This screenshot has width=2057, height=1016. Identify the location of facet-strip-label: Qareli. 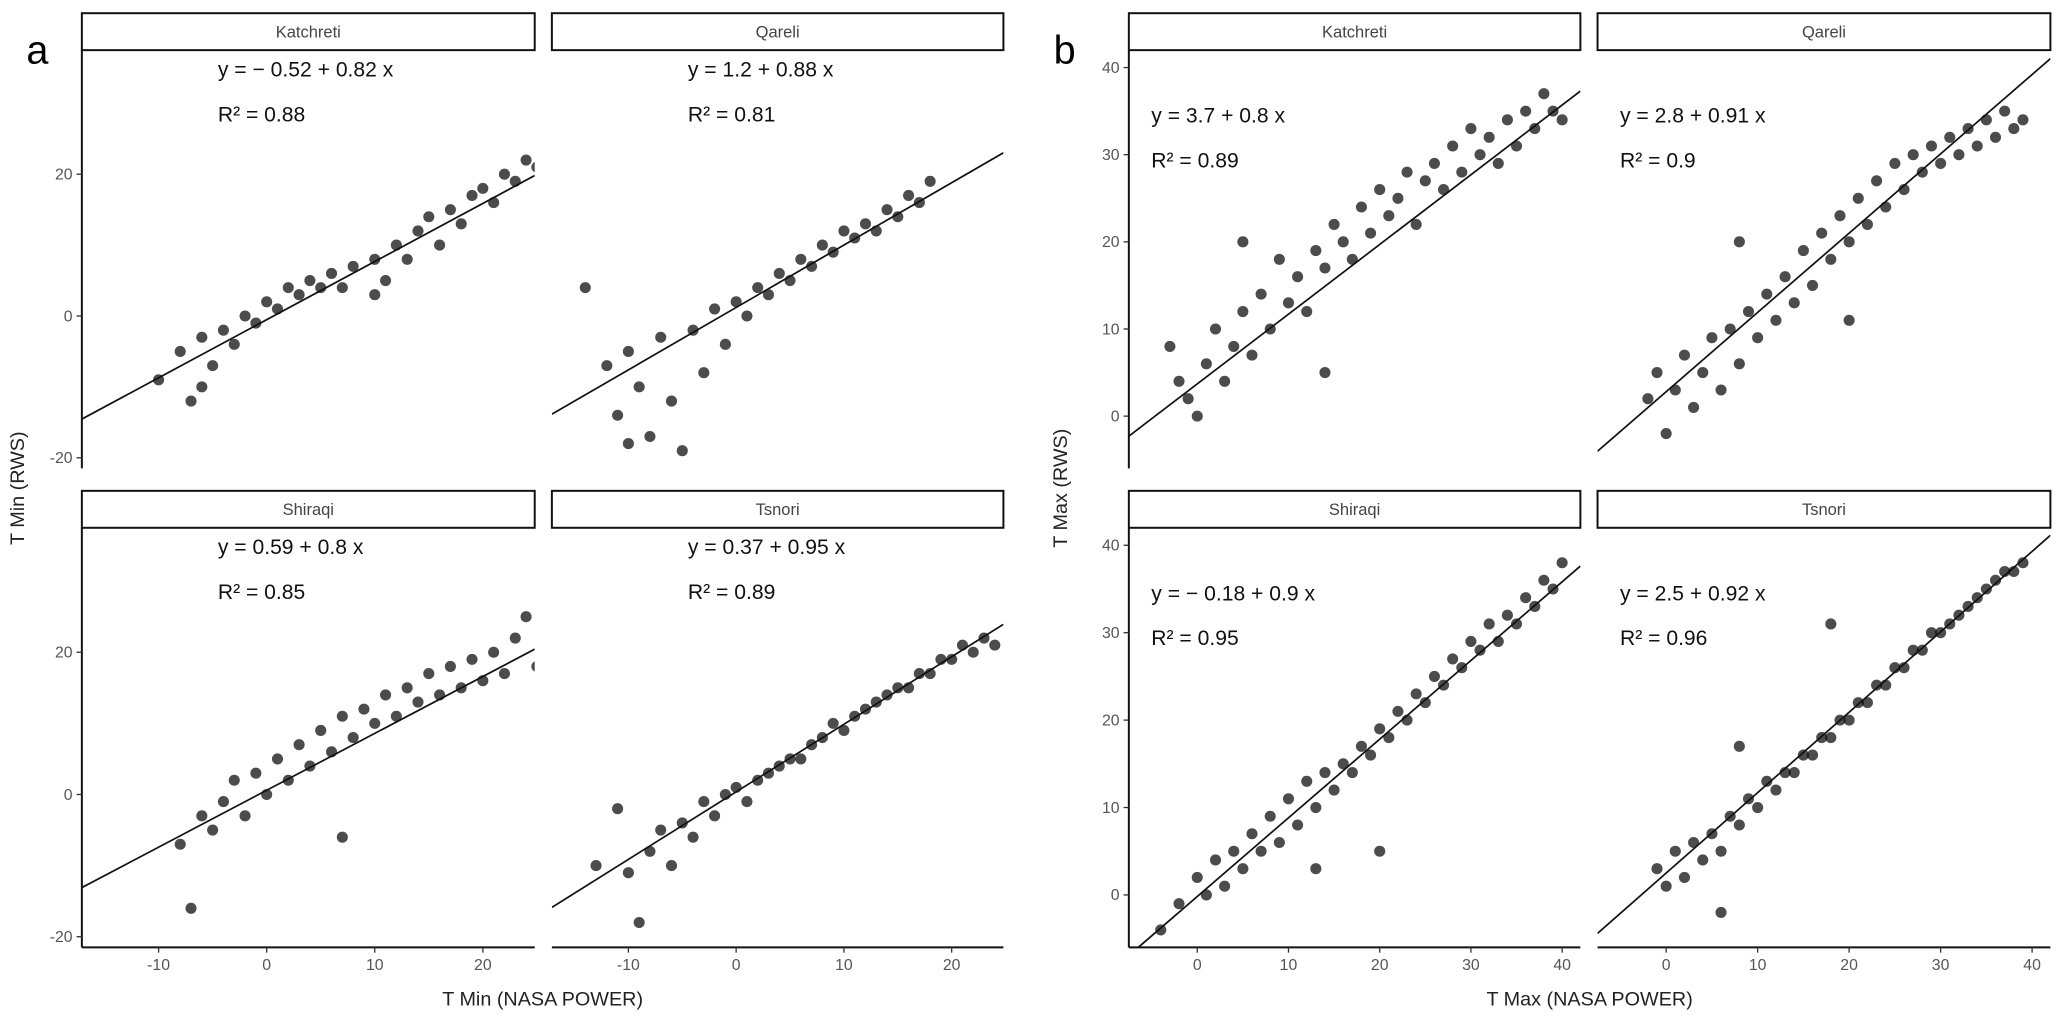
(1824, 33).